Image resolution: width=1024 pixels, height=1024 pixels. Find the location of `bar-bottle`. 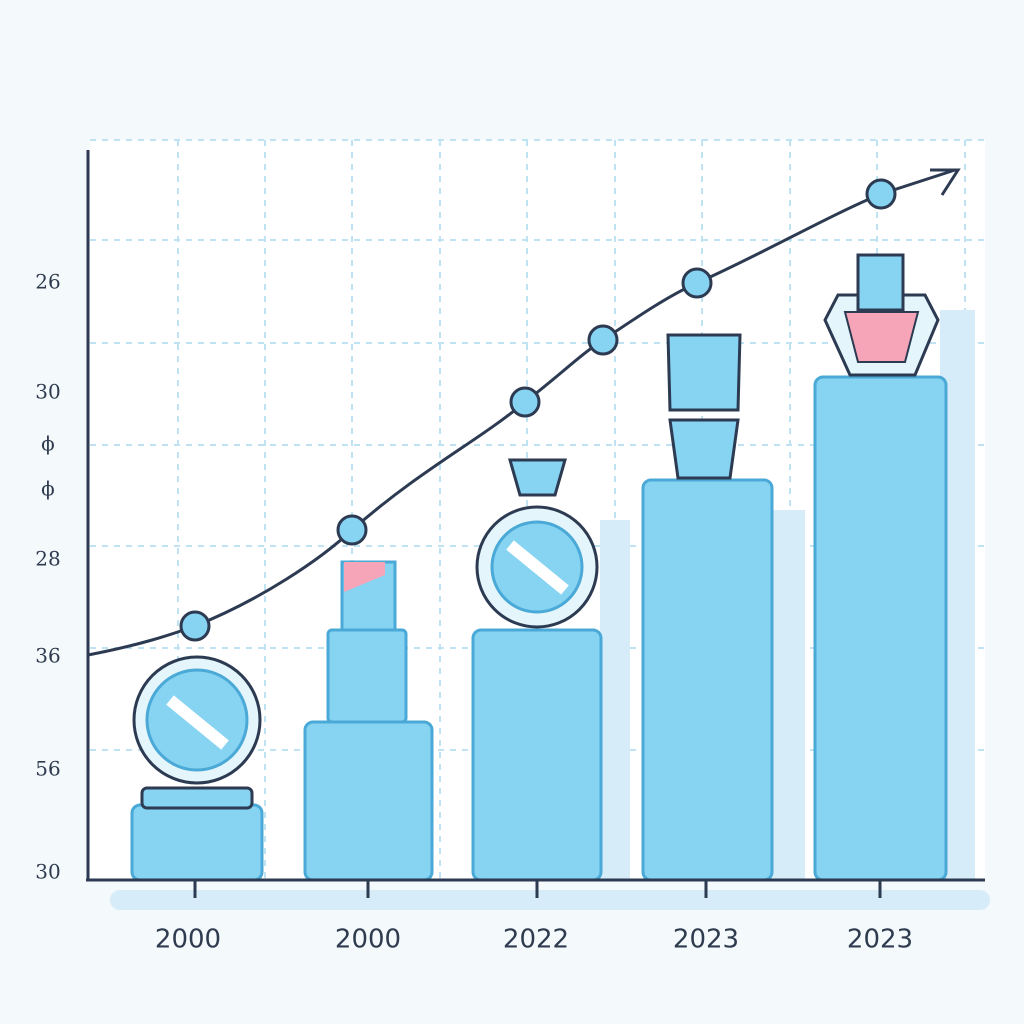

bar-bottle is located at coordinates (537, 670).